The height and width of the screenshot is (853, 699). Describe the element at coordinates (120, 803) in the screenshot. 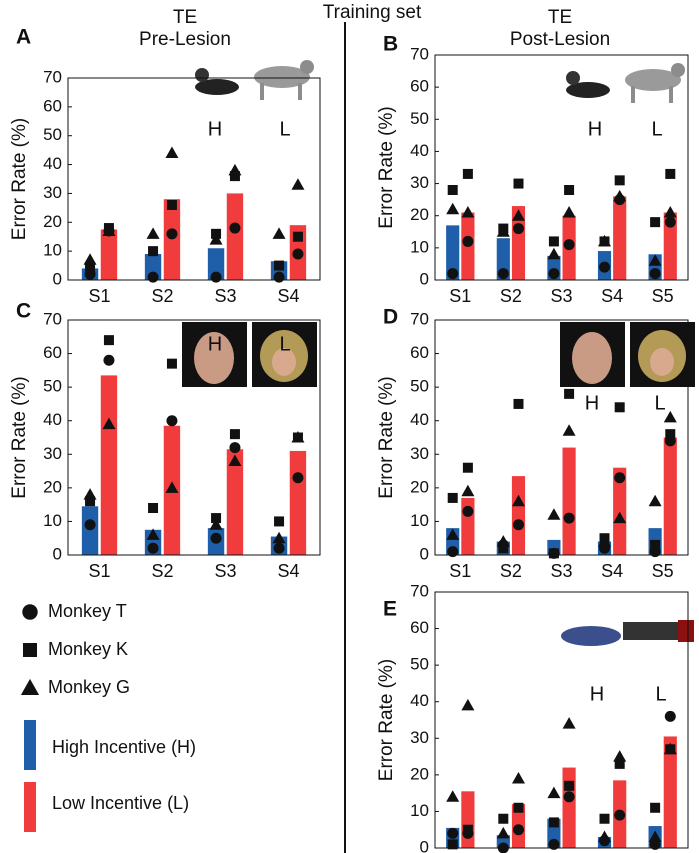

I see `legend-label: Low Incentive (L)` at that location.